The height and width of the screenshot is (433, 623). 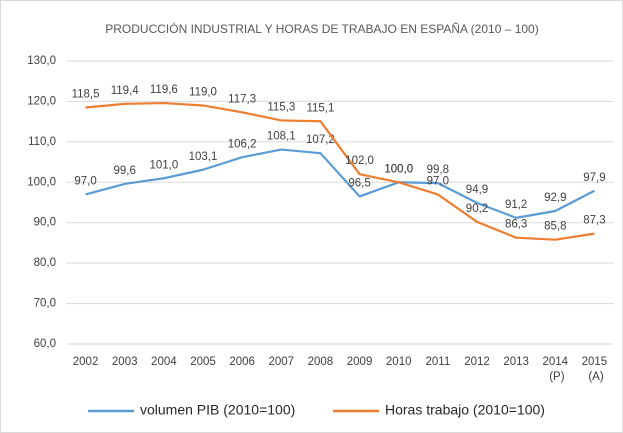 What do you see at coordinates (41, 101) in the screenshot?
I see `y-tick-label: 120,0` at bounding box center [41, 101].